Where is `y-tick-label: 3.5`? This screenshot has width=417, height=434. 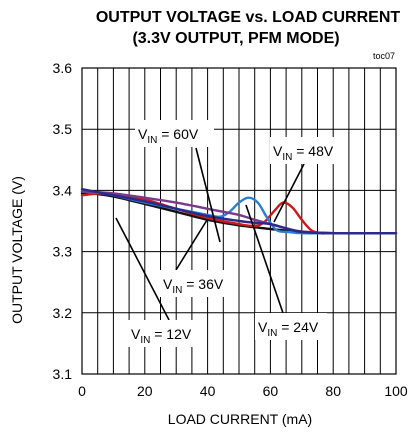 y-tick-label: 3.5 is located at coordinates (63, 129).